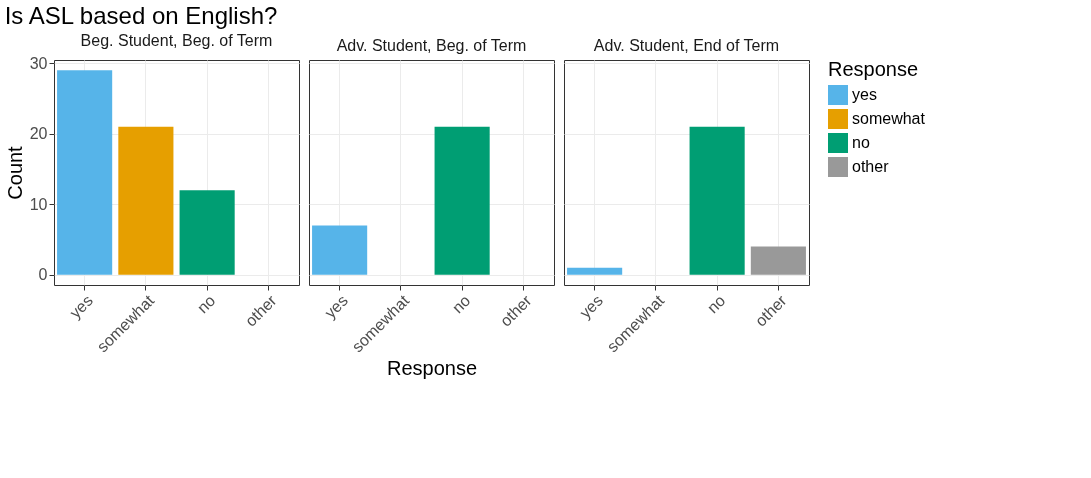 The width and height of the screenshot is (1091, 478). Describe the element at coordinates (43, 275) in the screenshot. I see `y-tick-label: 0` at that location.